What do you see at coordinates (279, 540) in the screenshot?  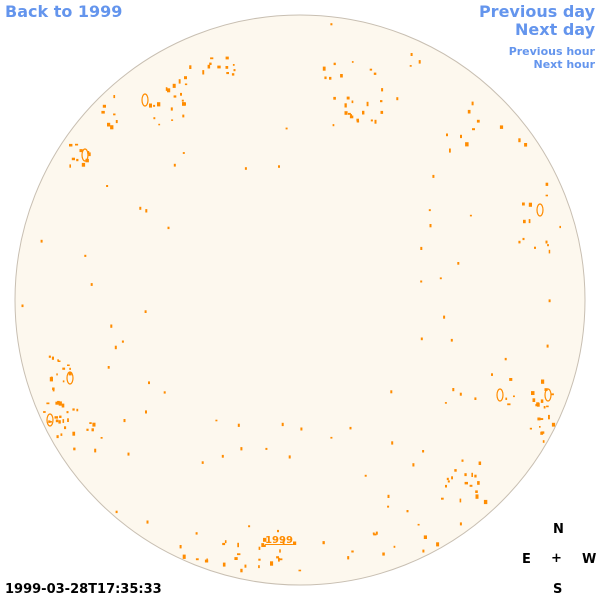 I see `year-label: 1999` at bounding box center [279, 540].